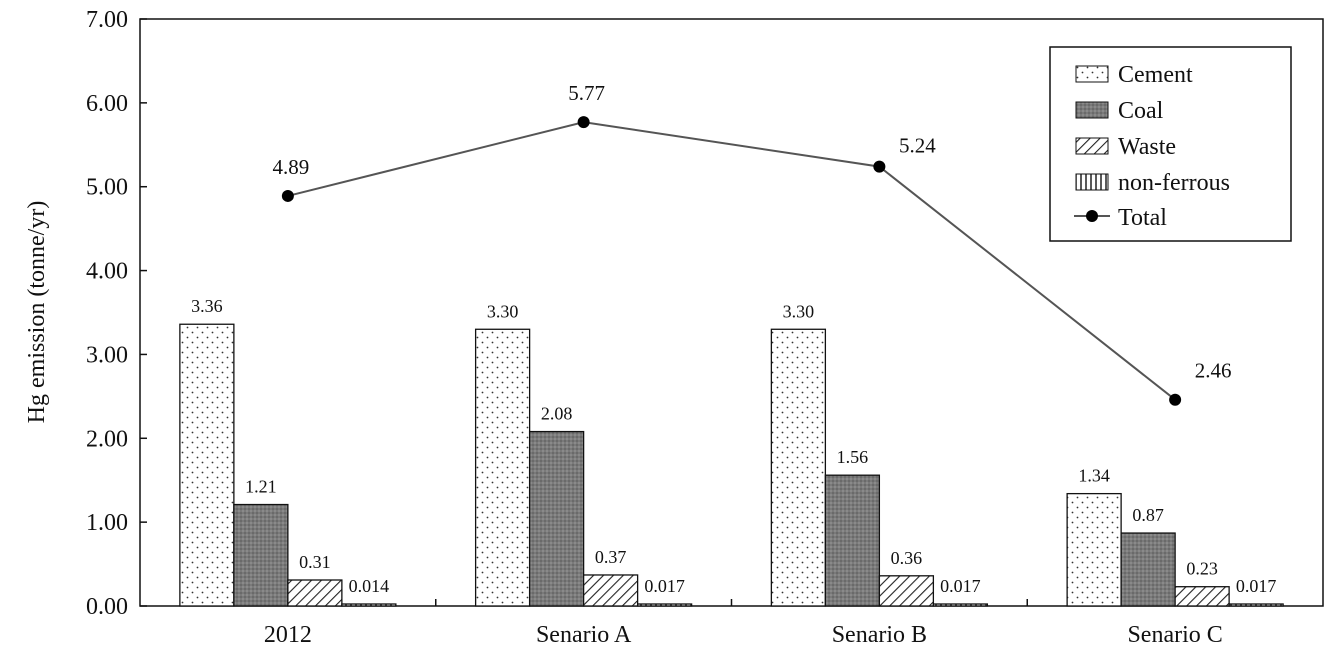 The height and width of the screenshot is (656, 1330). Describe the element at coordinates (37, 312) in the screenshot. I see `y-axis-title: Hg emission (tonne/yr)` at that location.